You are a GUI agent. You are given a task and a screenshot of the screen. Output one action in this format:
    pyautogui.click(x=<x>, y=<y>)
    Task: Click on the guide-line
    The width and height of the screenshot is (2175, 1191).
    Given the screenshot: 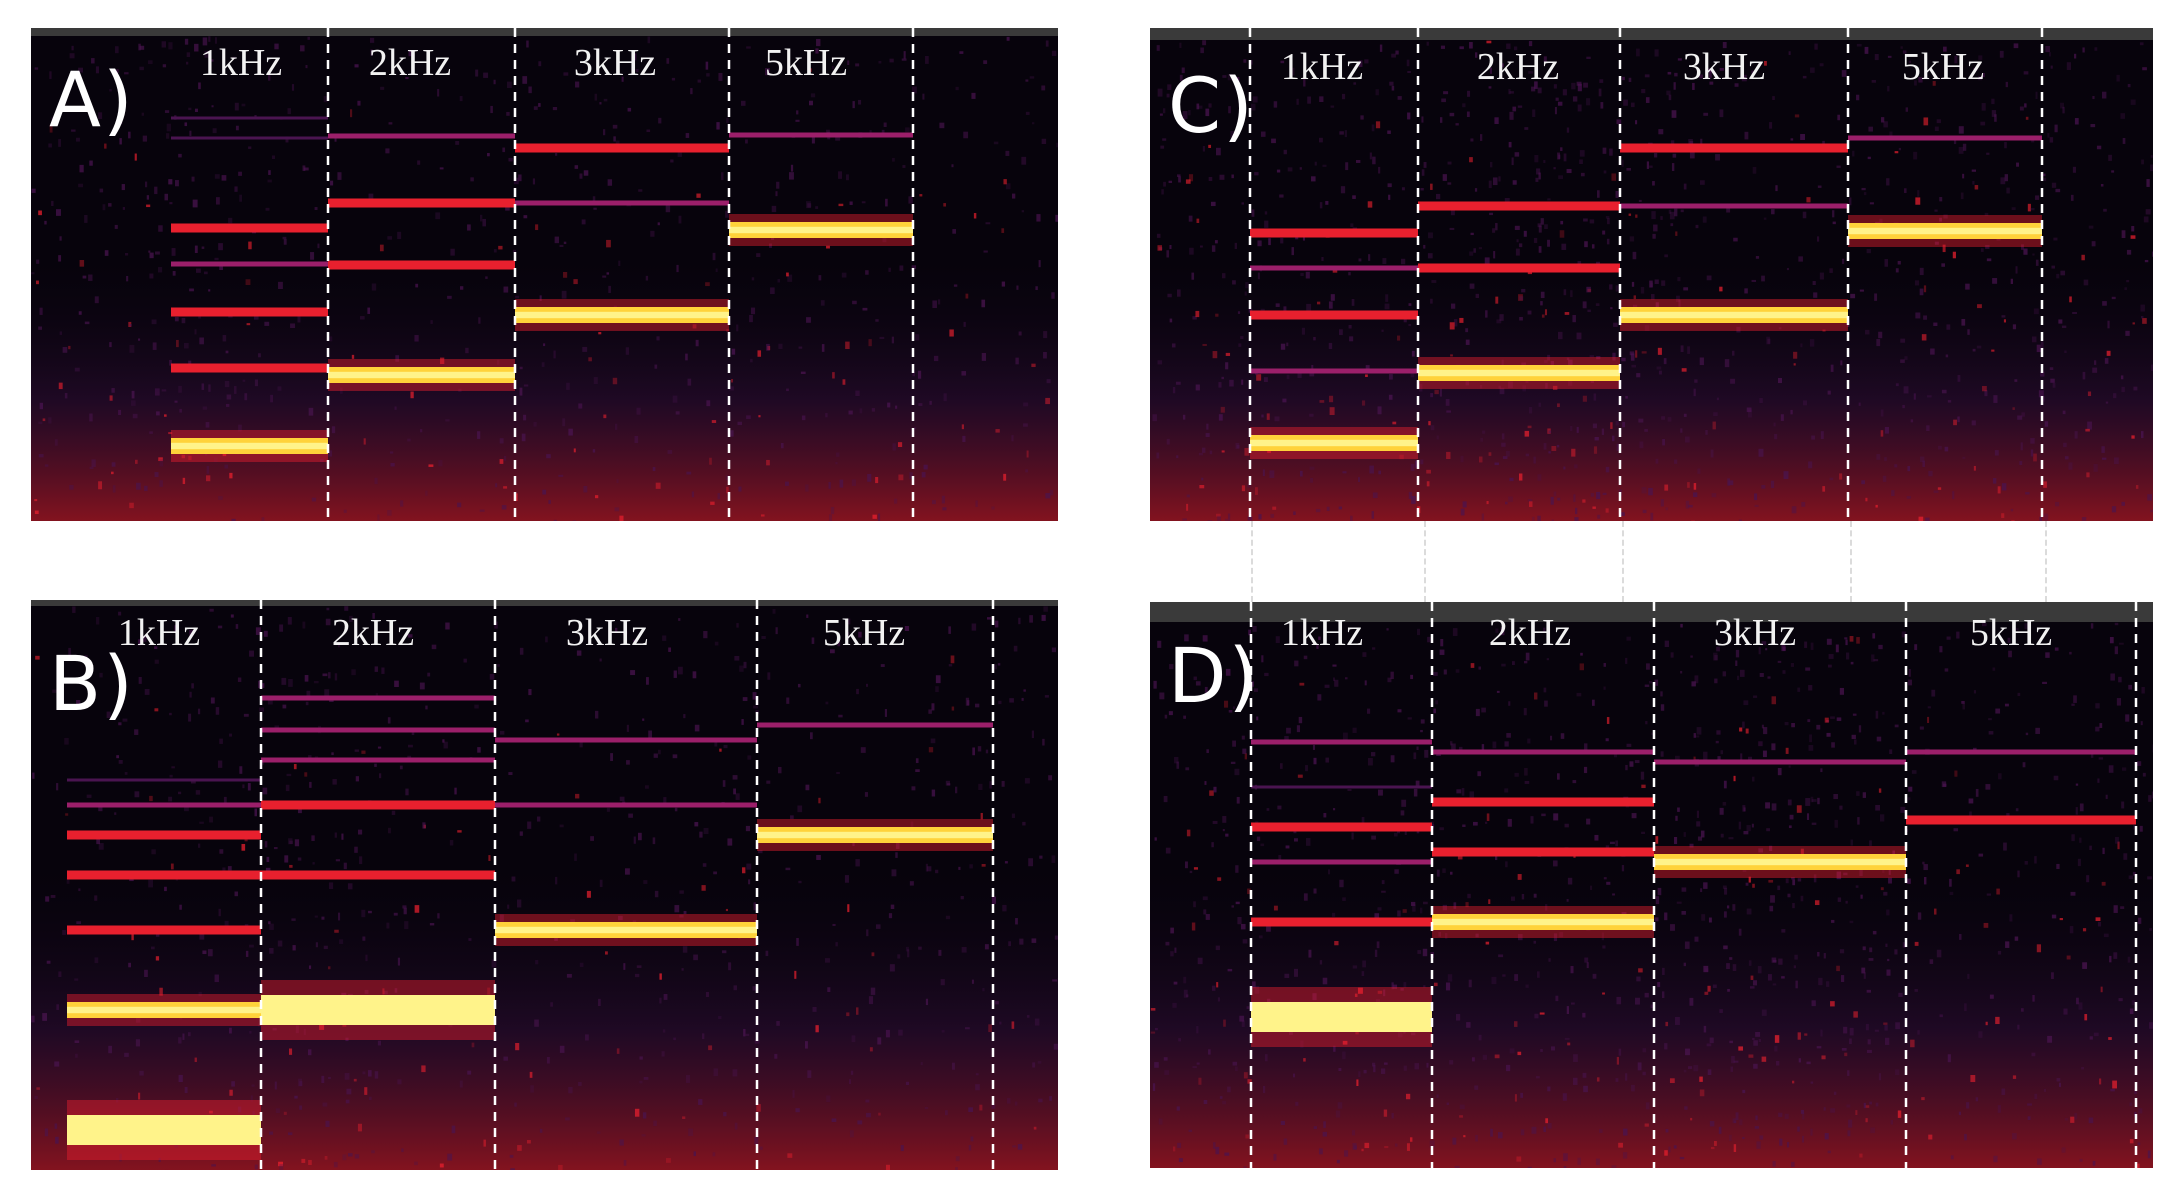 What is the action you would take?
    pyautogui.click(x=1623, y=561)
    